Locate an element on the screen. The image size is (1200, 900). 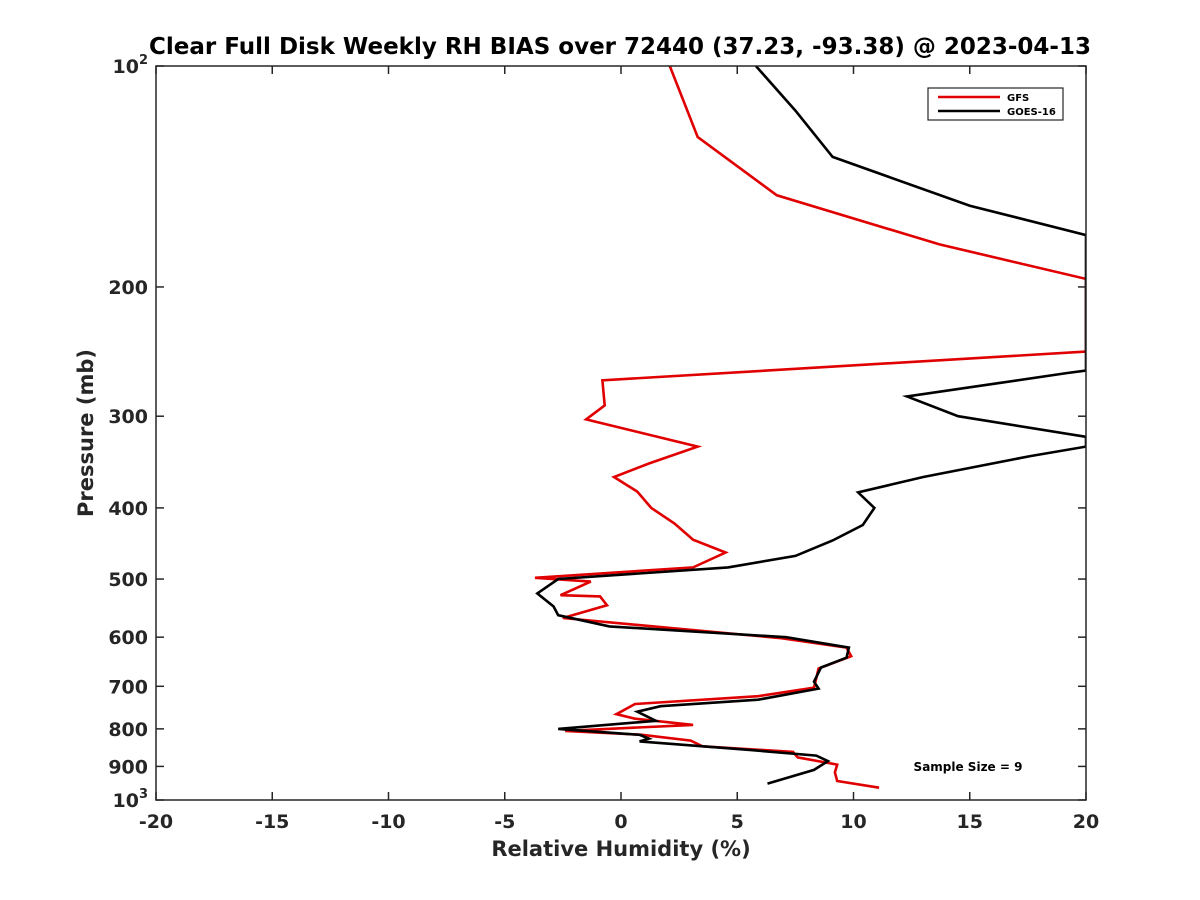
x-tick-label: -20 is located at coordinates (156, 822).